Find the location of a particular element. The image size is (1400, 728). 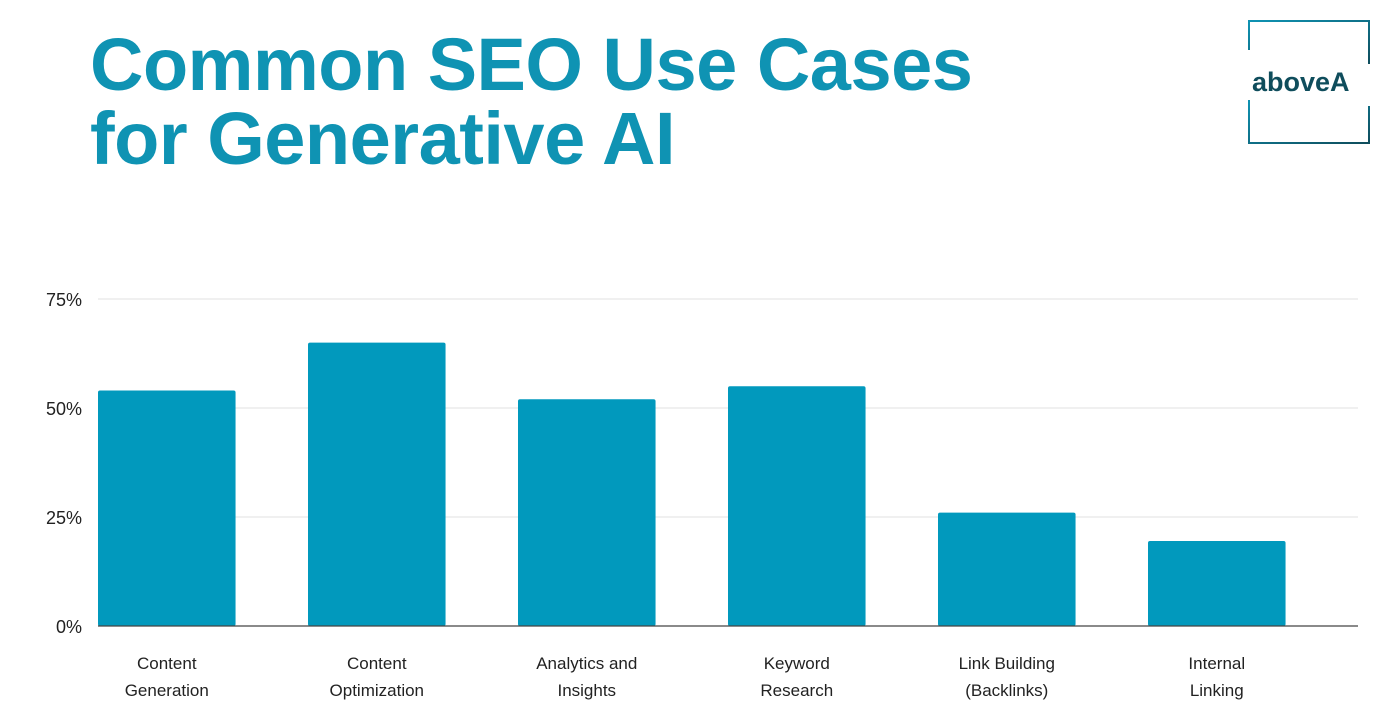

page-title: Common SEO Use Cases for Generative AI is located at coordinates (531, 101).